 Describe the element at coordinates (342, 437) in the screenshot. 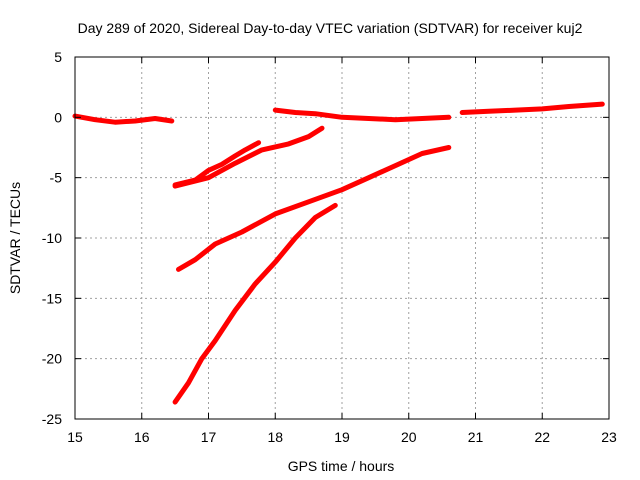

I see `x-tick-label: 19` at that location.